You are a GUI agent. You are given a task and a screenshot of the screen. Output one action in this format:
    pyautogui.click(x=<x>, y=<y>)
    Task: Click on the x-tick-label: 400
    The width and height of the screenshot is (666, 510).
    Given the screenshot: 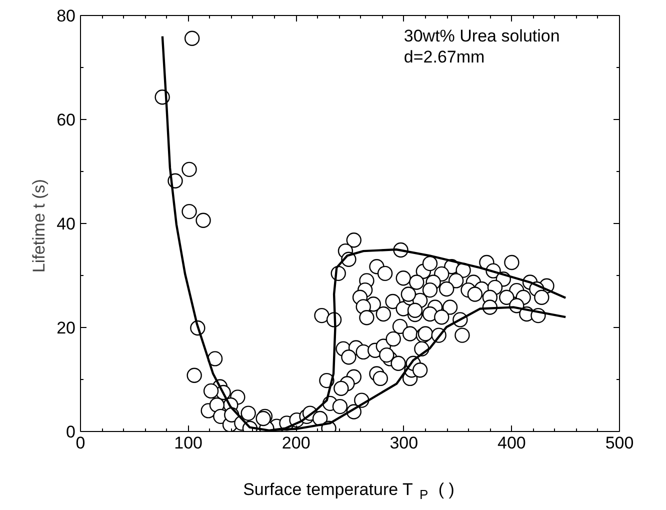 What is the action you would take?
    pyautogui.click(x=512, y=443)
    